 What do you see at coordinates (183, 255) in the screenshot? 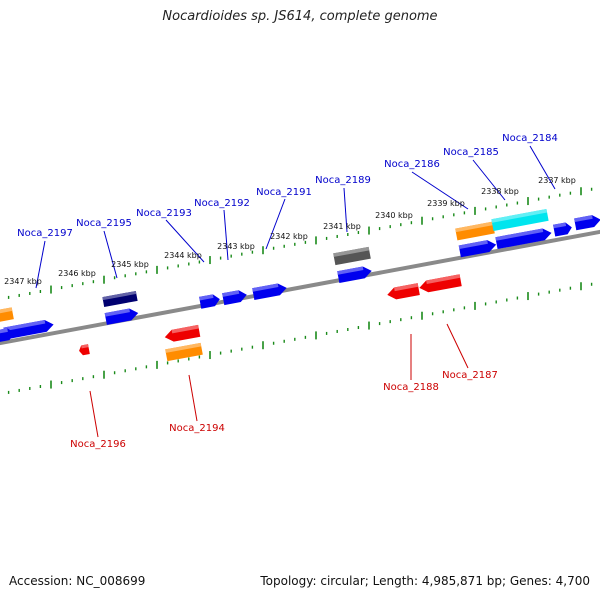
I see `kbp-label-2344: 2344 kbp` at bounding box center [183, 255].